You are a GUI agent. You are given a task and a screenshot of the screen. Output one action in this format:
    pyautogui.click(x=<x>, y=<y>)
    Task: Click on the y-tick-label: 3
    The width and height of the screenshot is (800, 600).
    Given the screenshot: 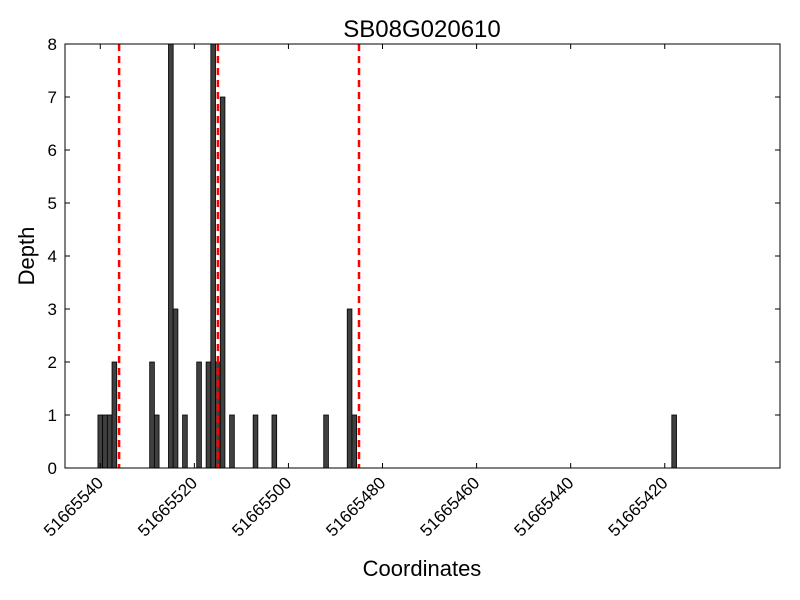 What is the action you would take?
    pyautogui.click(x=52, y=309)
    